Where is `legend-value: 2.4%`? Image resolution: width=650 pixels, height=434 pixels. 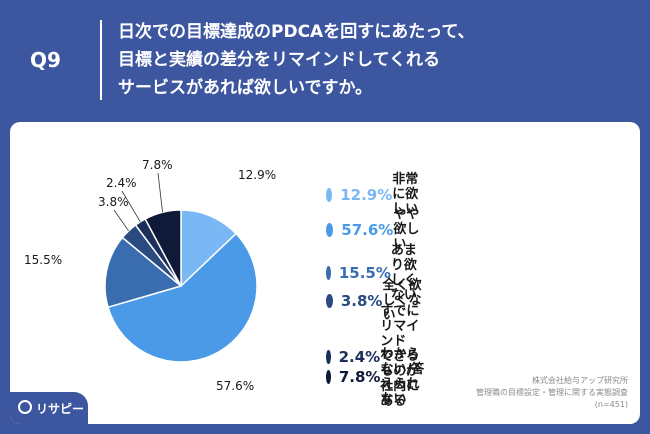
legend-value: 2.4% is located at coordinates (359, 356).